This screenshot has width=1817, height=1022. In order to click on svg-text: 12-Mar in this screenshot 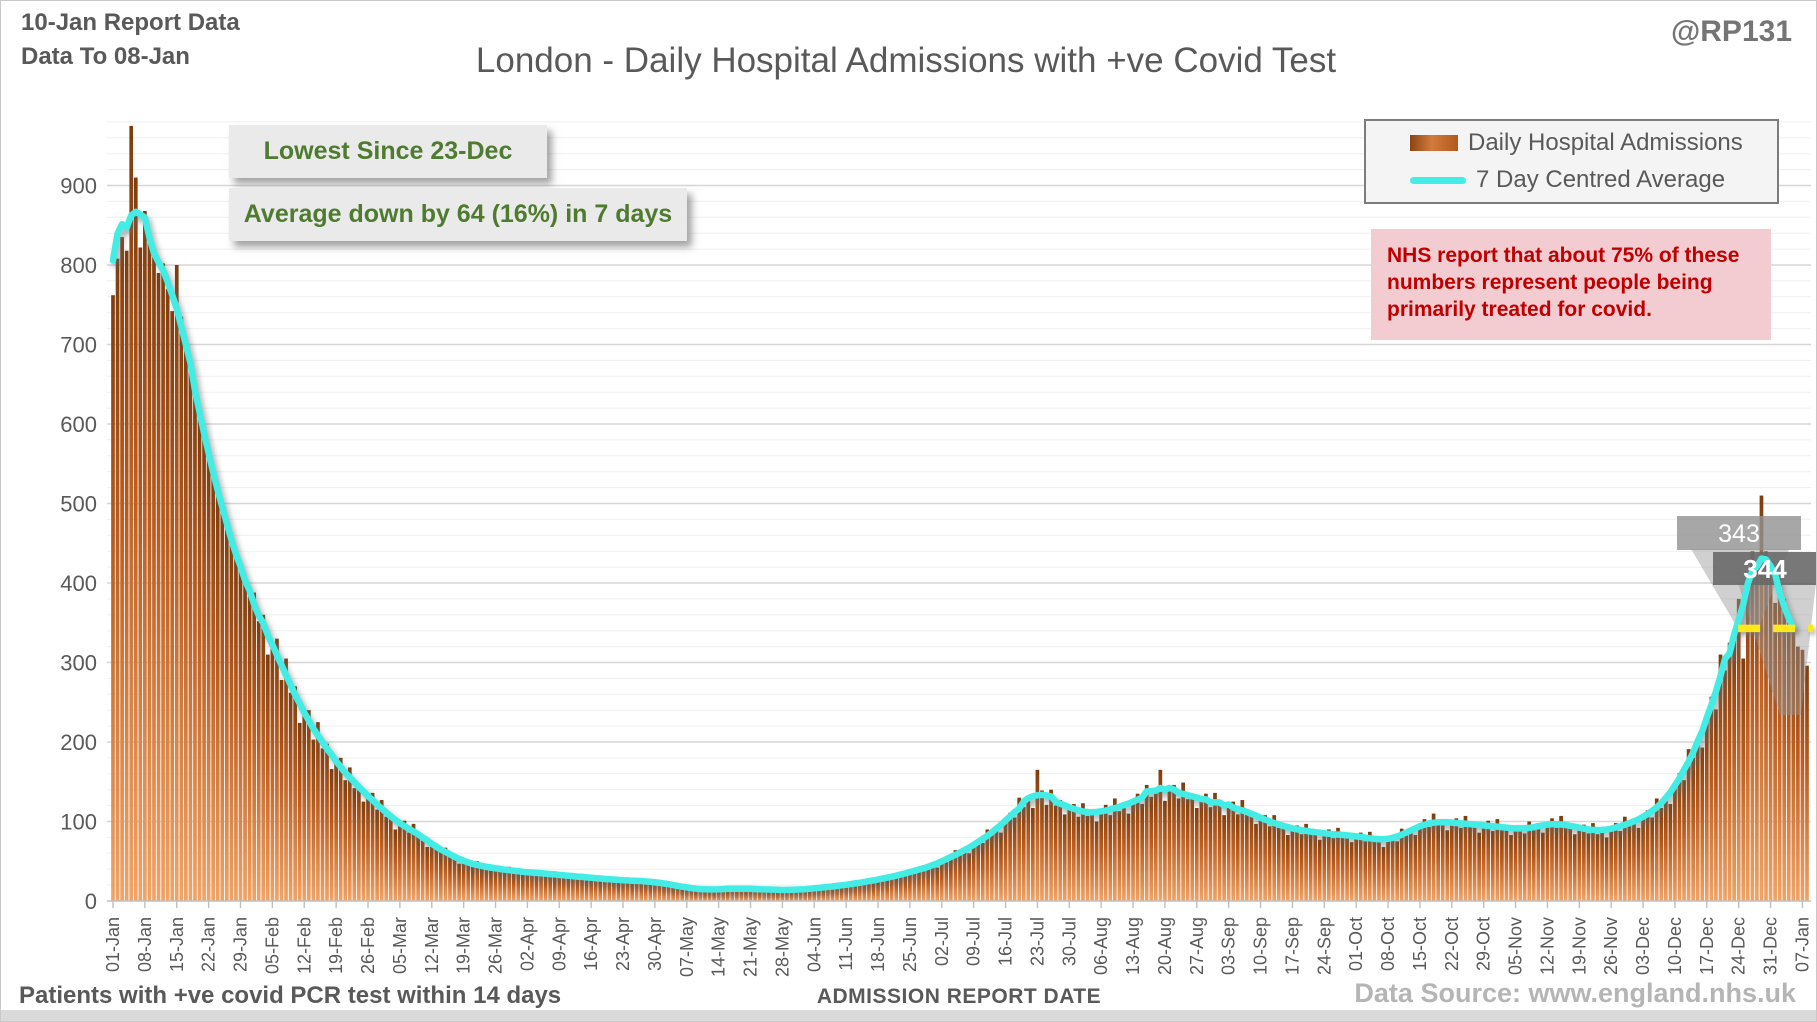, I will do `click(432, 945)`.